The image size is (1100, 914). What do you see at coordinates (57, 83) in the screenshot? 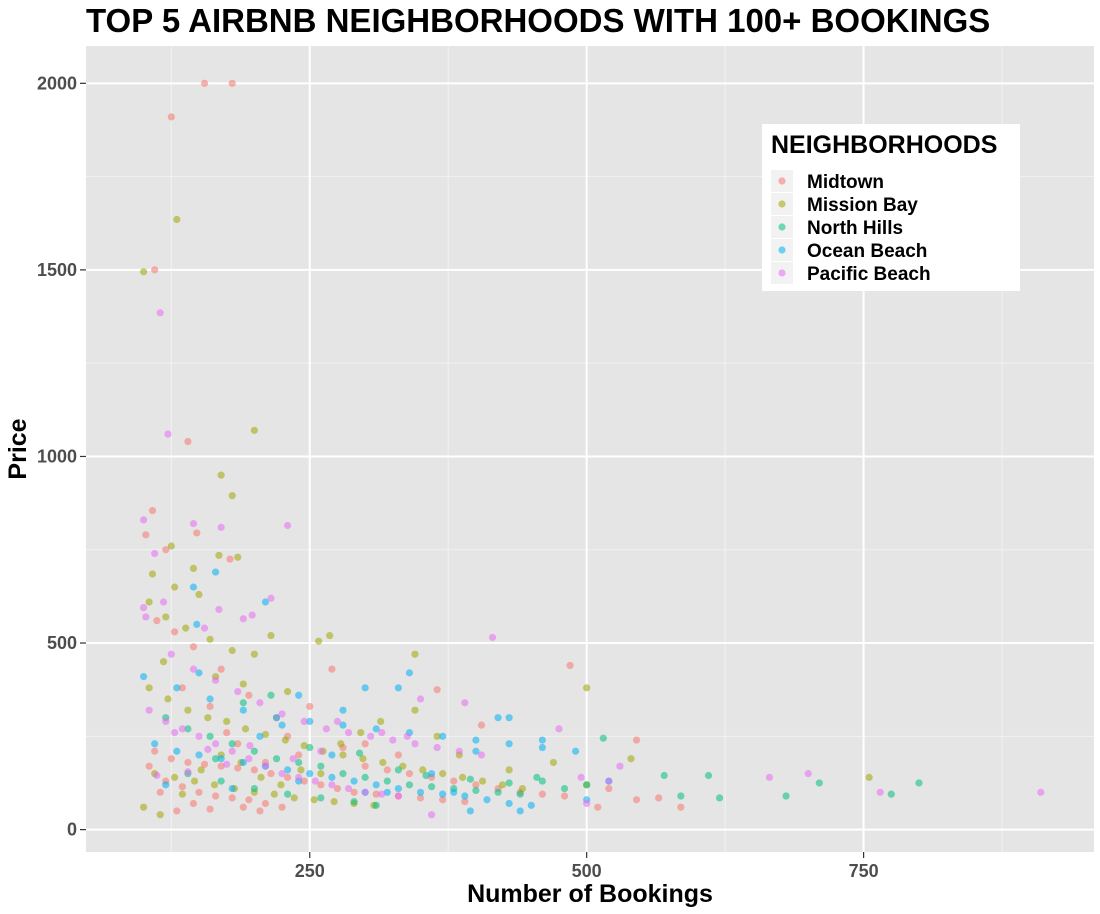
I see `y-tick-label: 2000` at bounding box center [57, 83].